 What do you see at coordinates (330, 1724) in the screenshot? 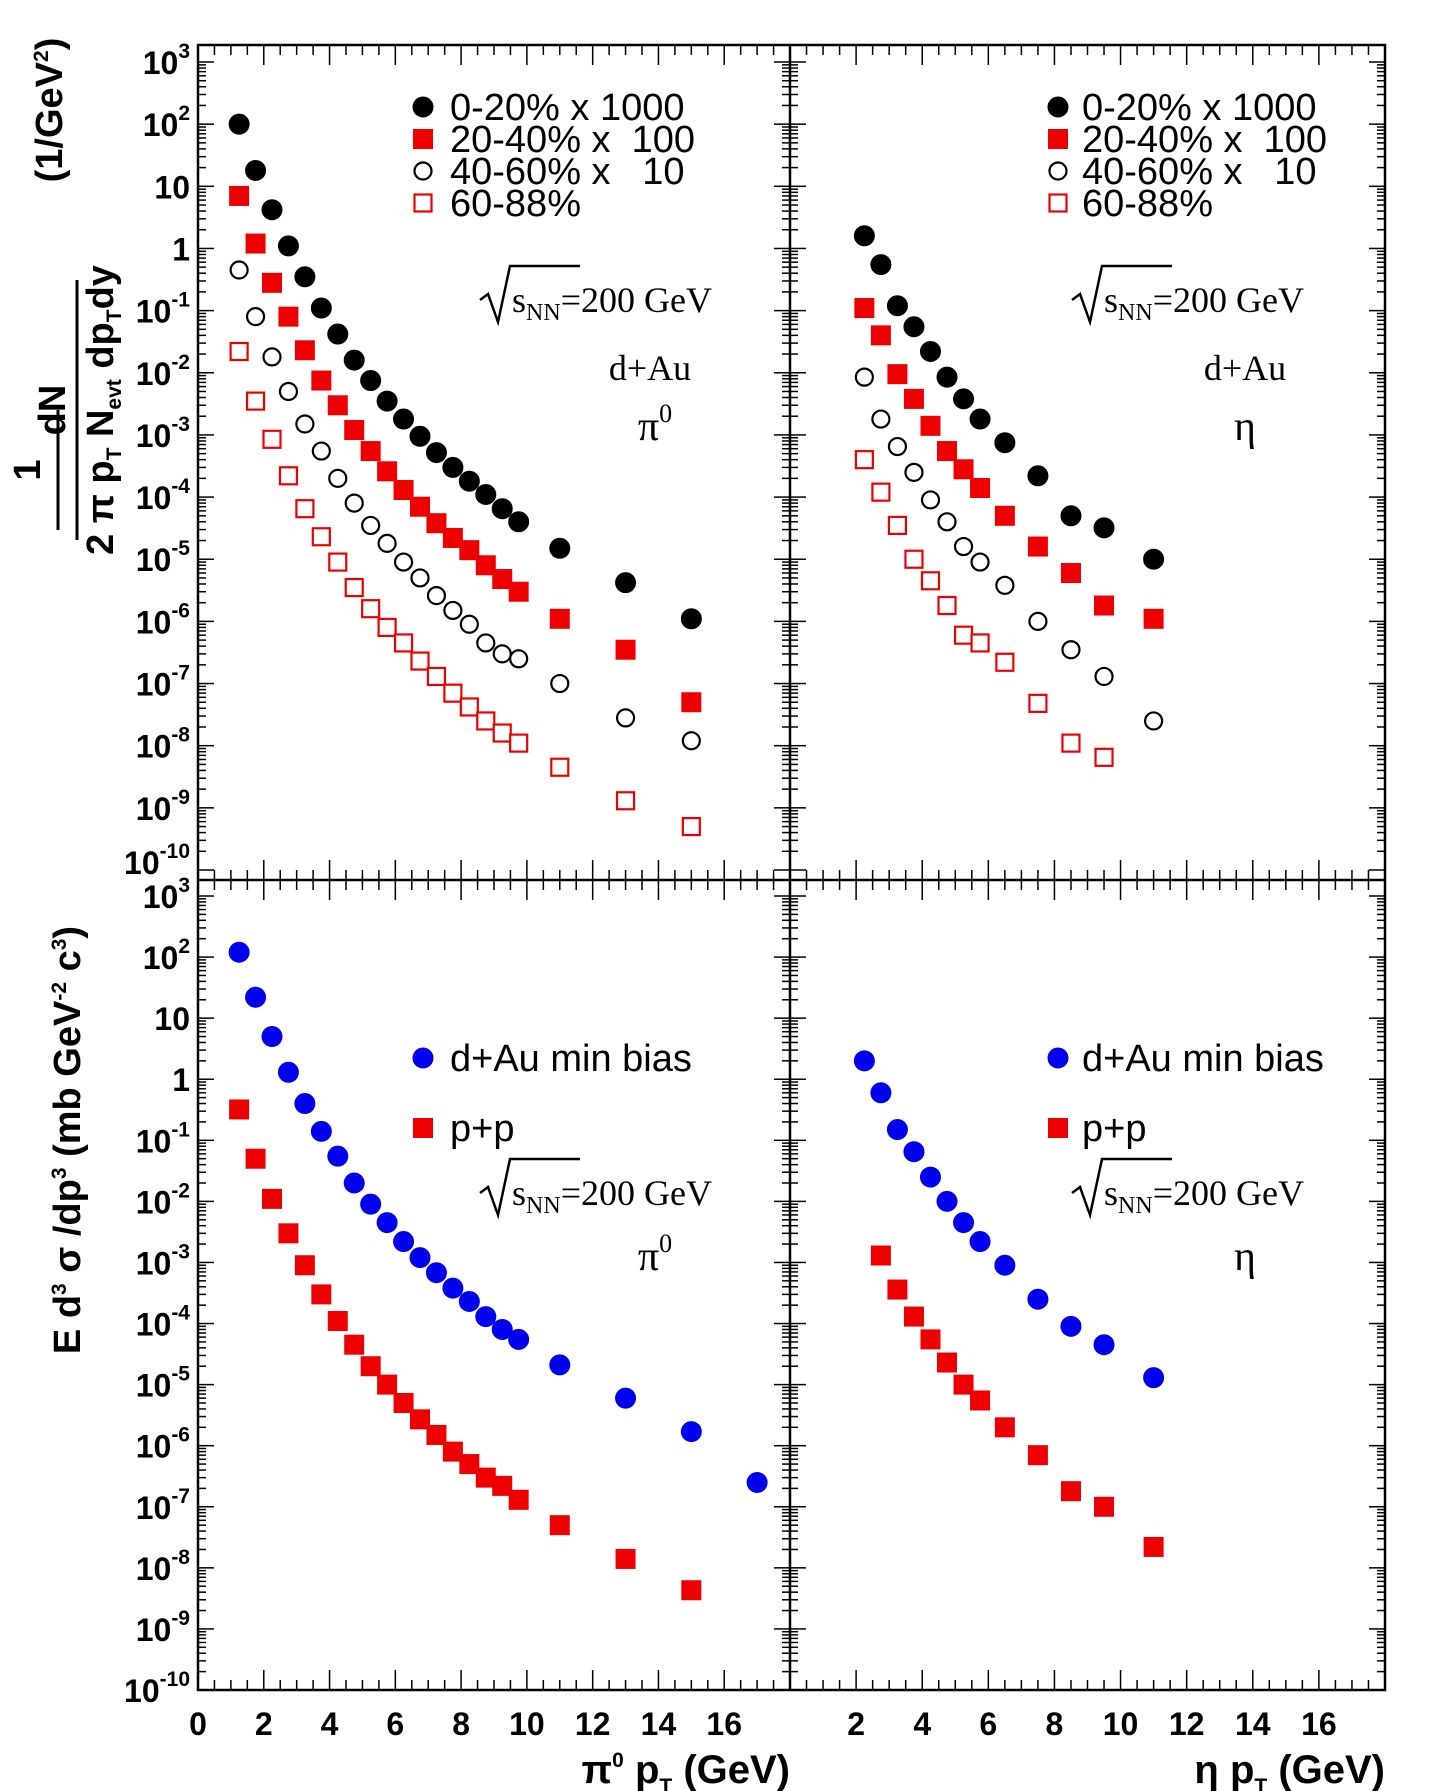
I see `x-tick-label: 4` at bounding box center [330, 1724].